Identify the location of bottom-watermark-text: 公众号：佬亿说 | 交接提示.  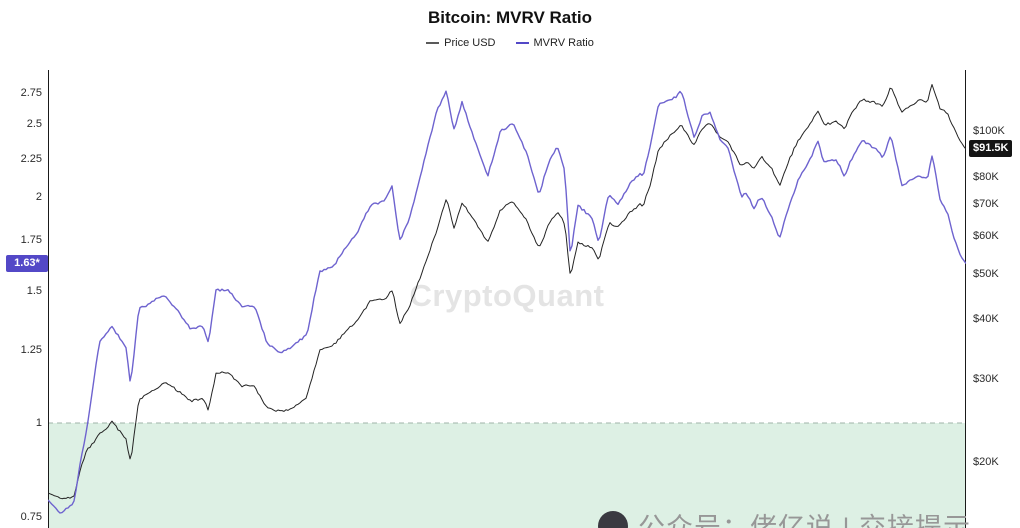
(805, 520).